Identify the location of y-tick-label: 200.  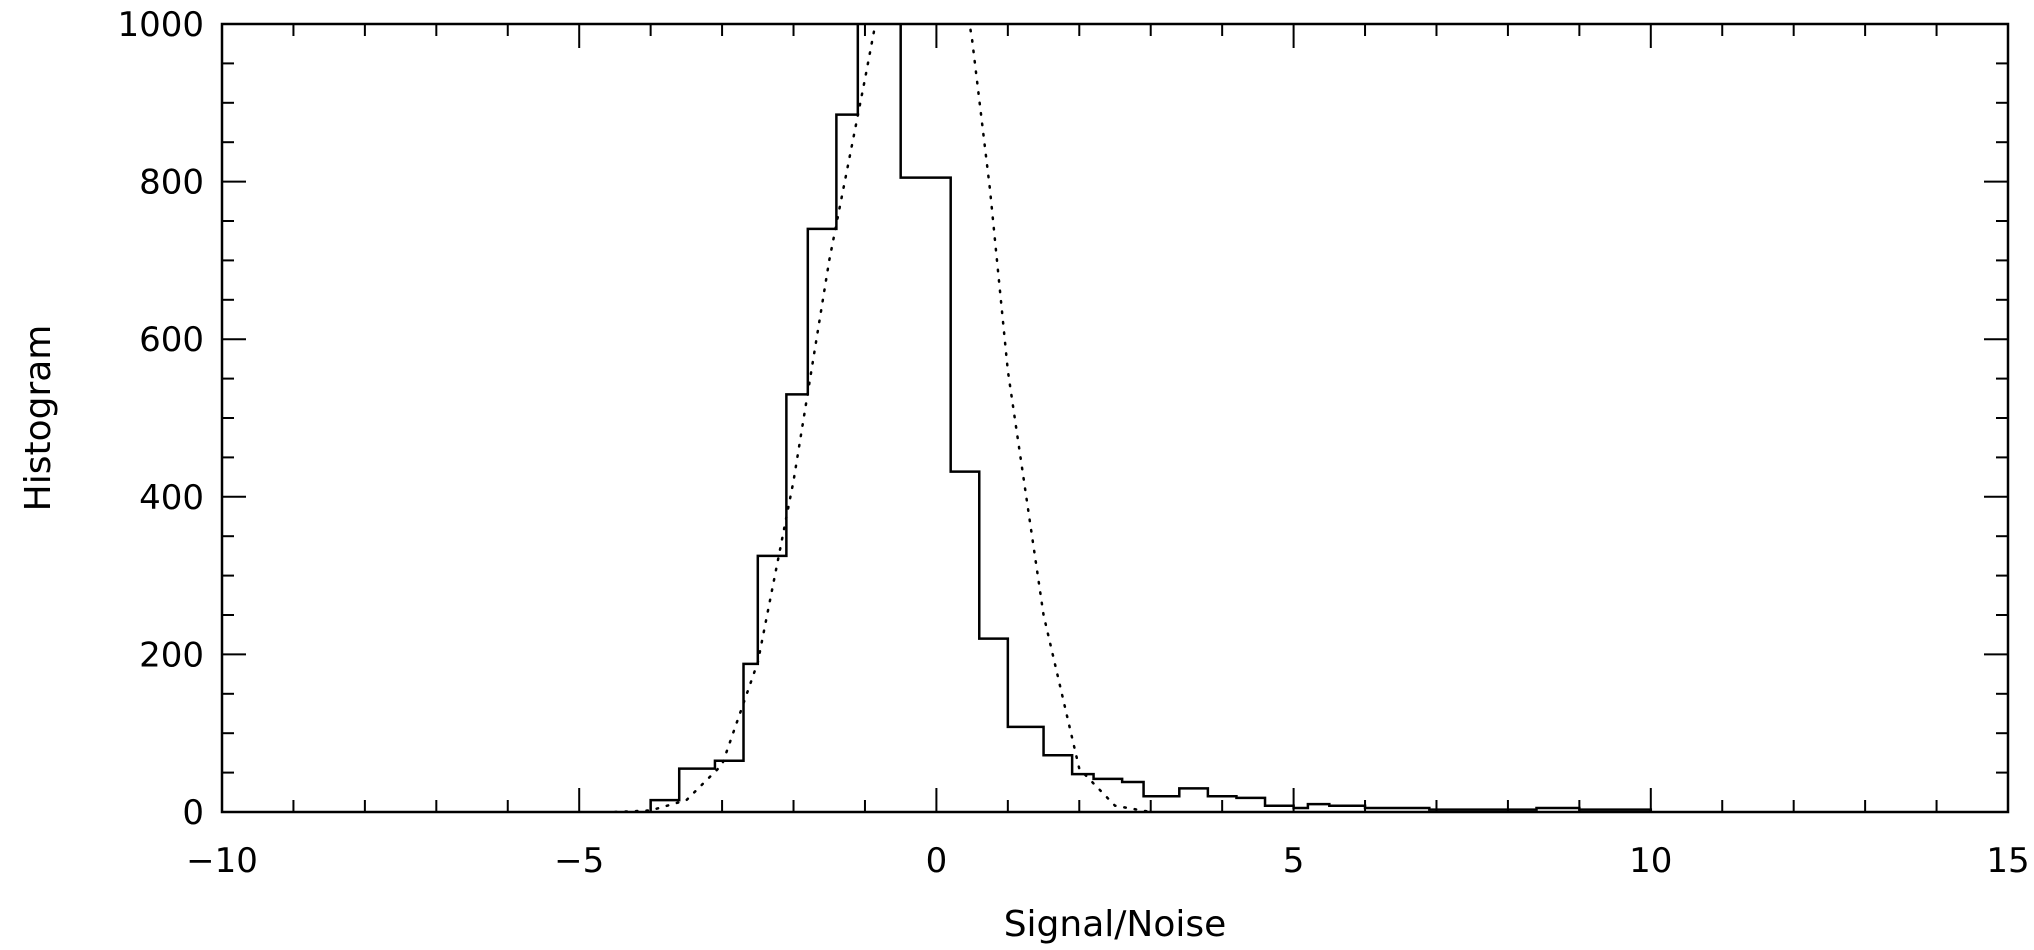
(171, 655).